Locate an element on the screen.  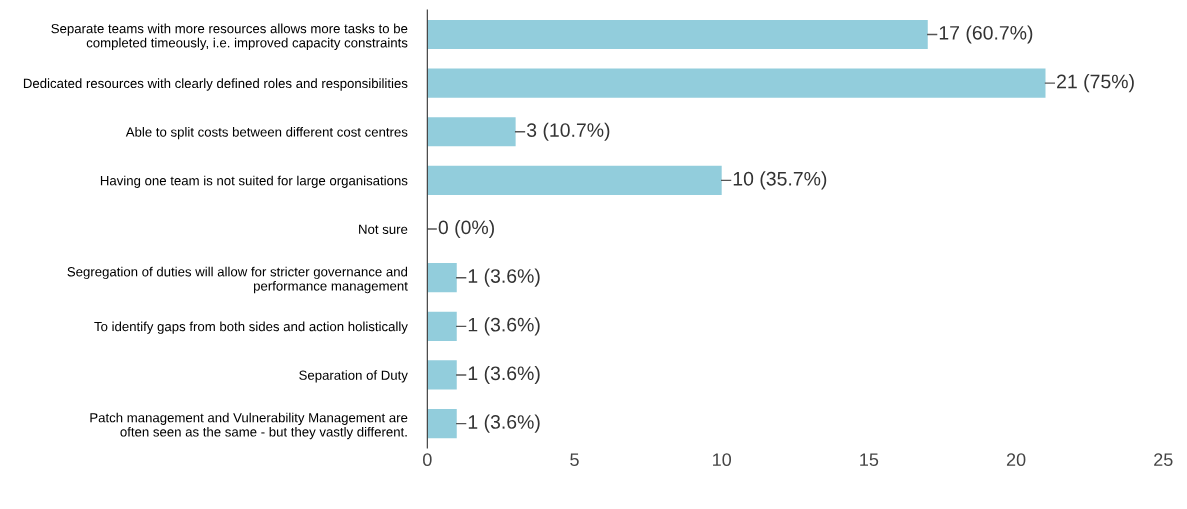
y-tick-label: Patch management and Vulnerability Management are often seen as the same - but they vastly different. is located at coordinates (249, 426).